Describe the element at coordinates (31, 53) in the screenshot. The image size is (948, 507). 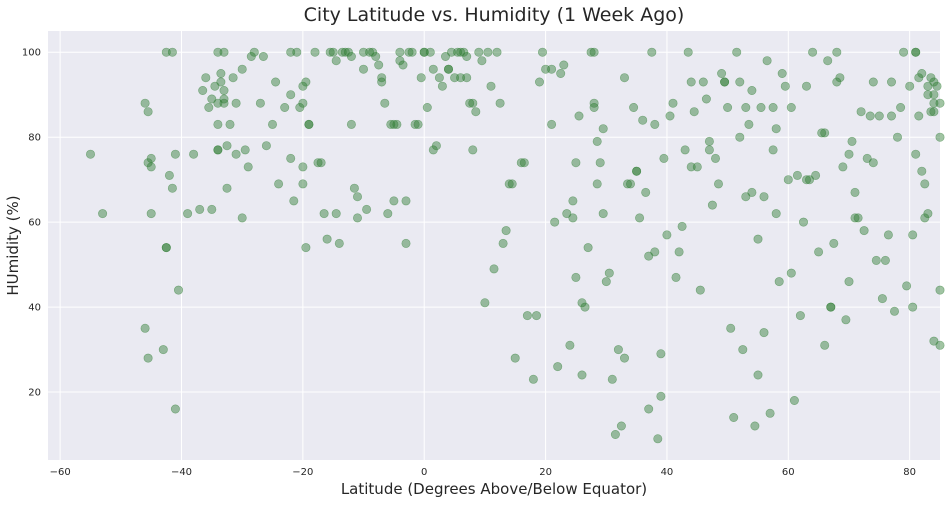
I see `y-tick-label: 100` at that location.